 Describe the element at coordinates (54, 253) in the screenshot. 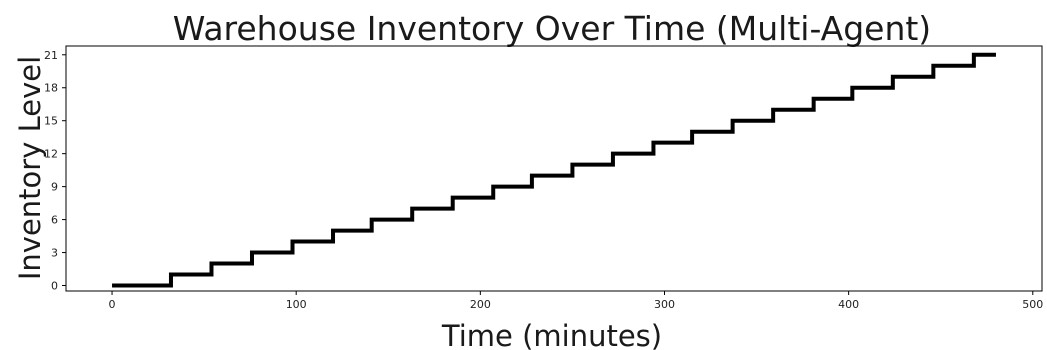

I see `y-tick-label: 3` at that location.